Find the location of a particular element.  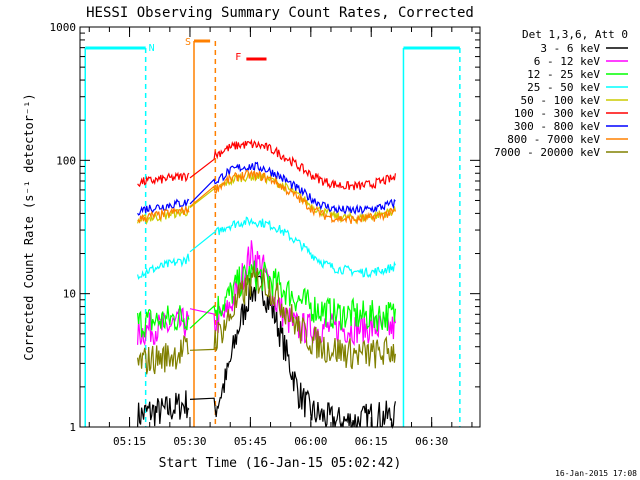

legend-title: Det 1,3,6, Att 0 is located at coordinates (575, 34).